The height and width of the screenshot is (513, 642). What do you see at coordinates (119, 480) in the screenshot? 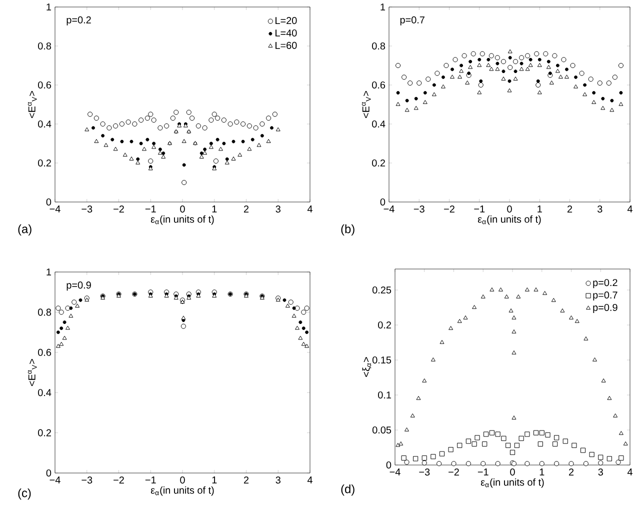
I see `x-tick-label: −2` at bounding box center [119, 480].